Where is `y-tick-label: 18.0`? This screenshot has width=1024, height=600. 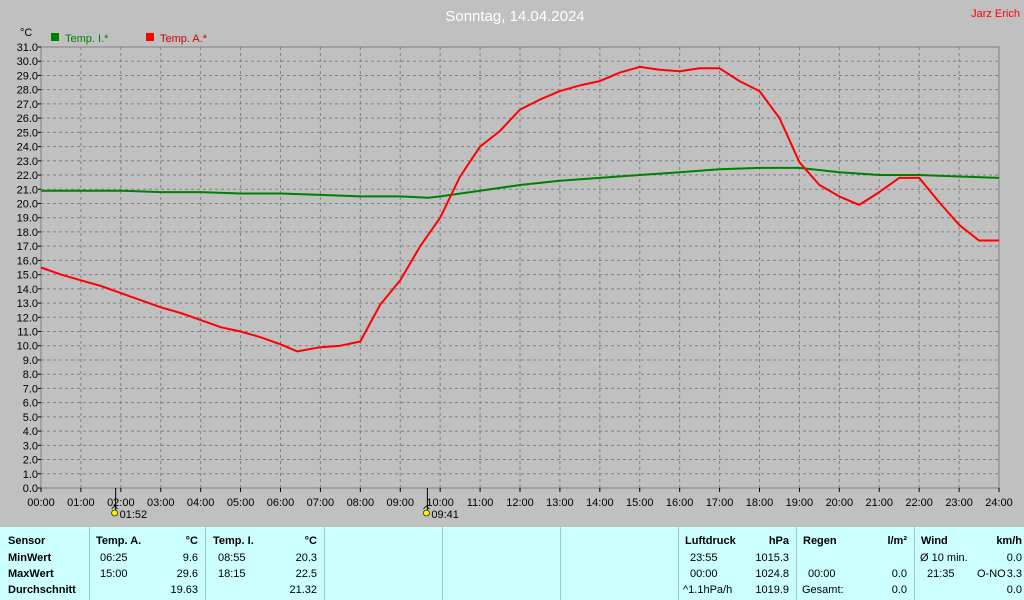 y-tick-label: 18.0 is located at coordinates (27, 233).